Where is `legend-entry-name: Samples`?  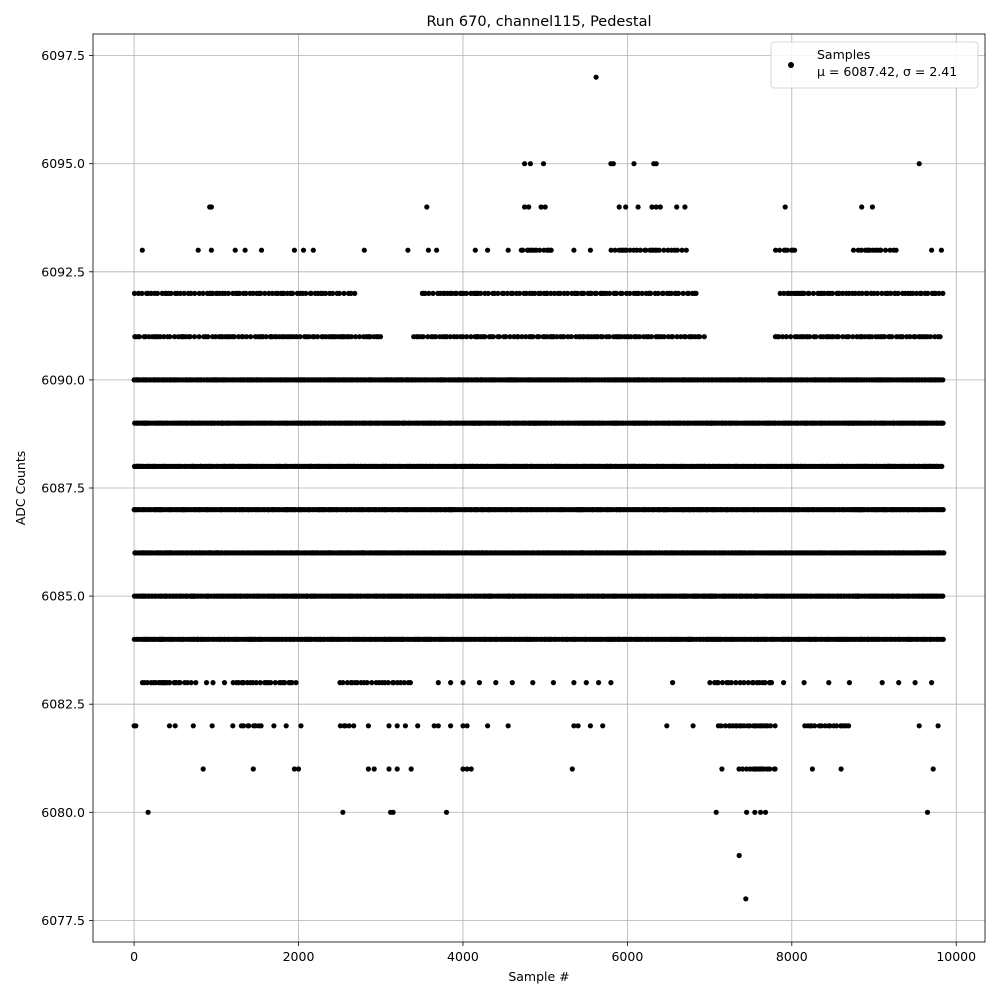
legend-entry-name: Samples is located at coordinates (843, 54).